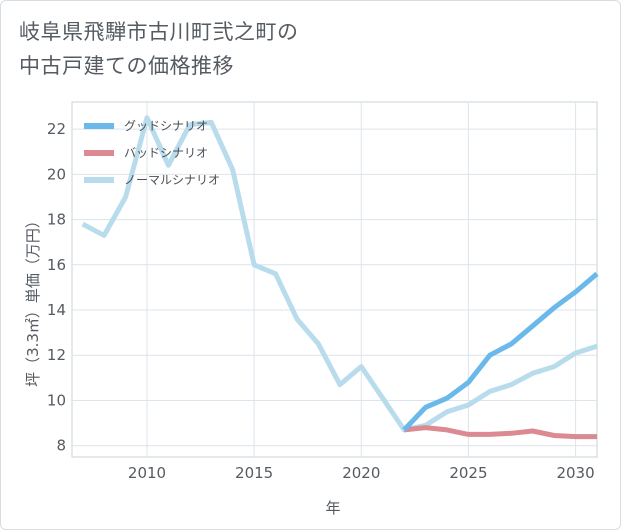 This screenshot has width=621, height=530. Describe the element at coordinates (56, 174) in the screenshot. I see `y-tick-label: 20` at that location.